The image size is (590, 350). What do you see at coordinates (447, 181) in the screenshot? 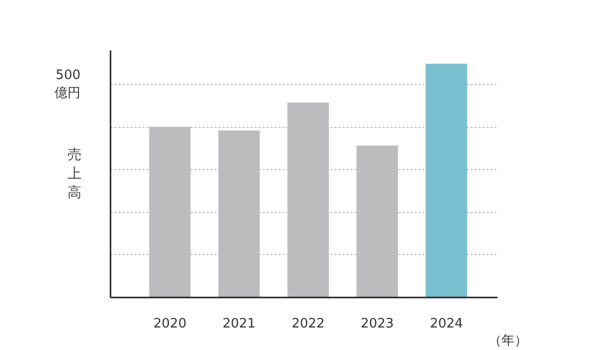
I see `bar` at bounding box center [447, 181].